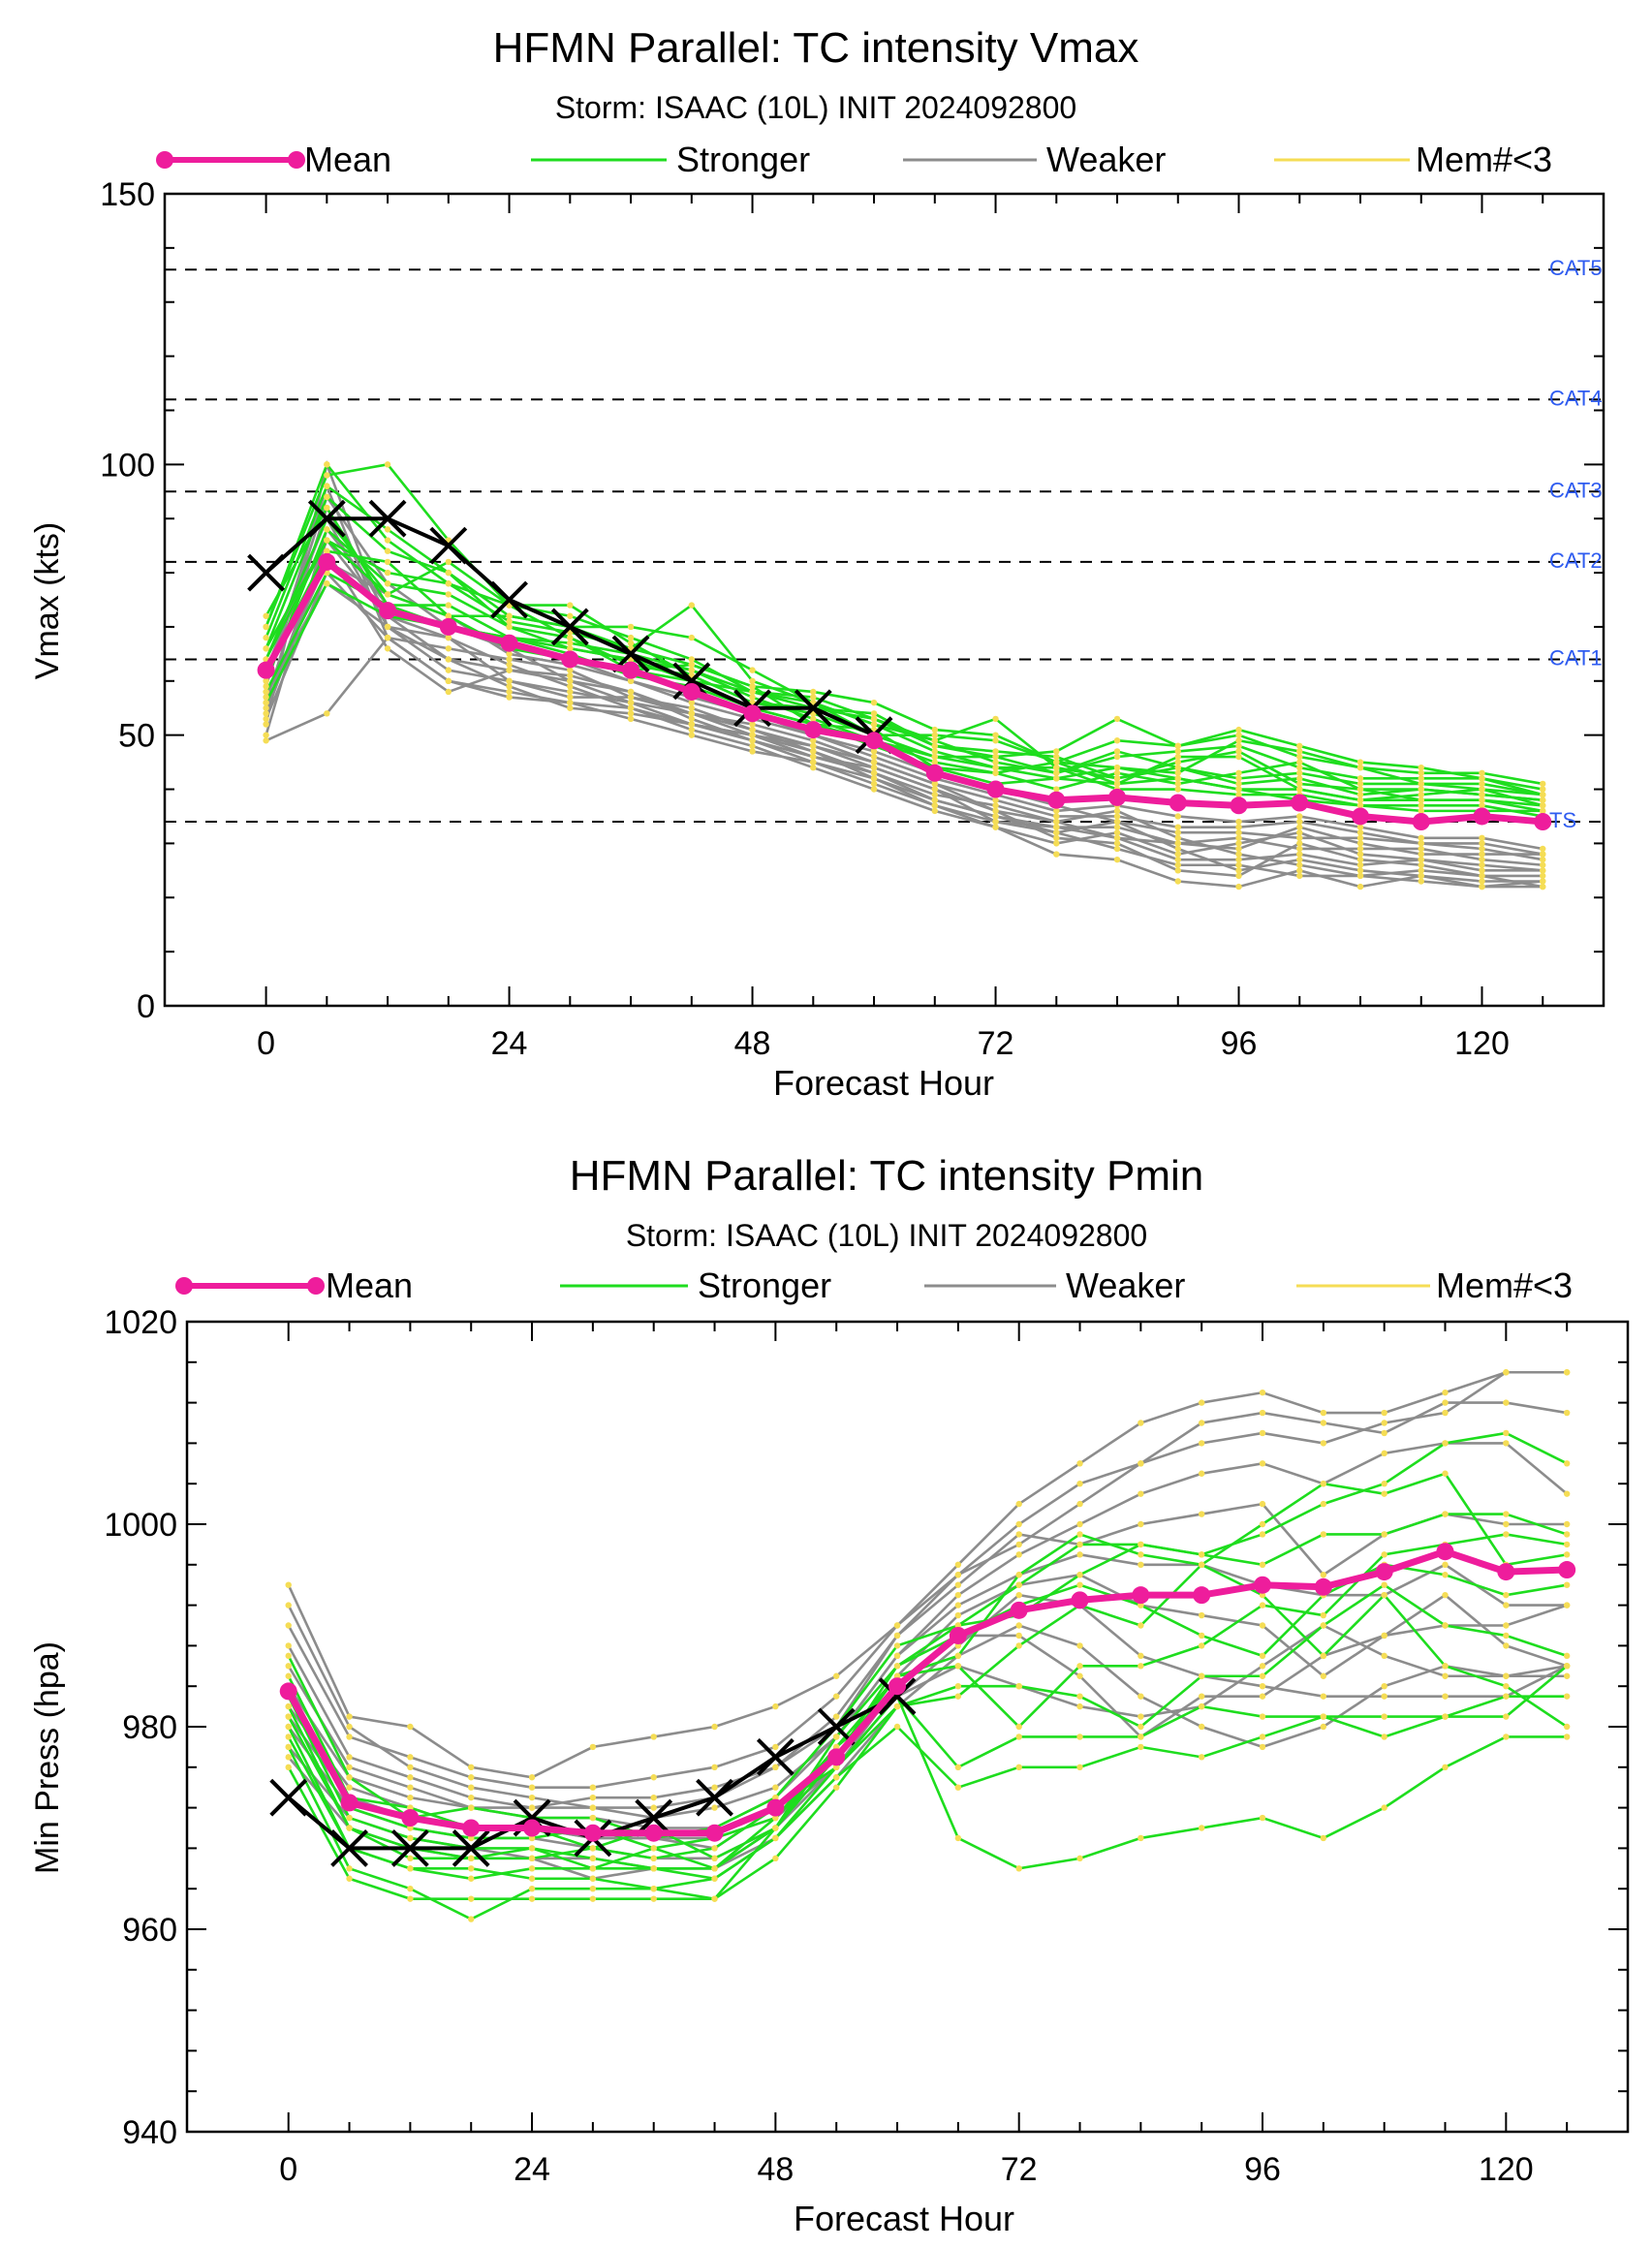  What do you see at coordinates (836, 1726) in the screenshot?
I see `pmin-observed-marker` at bounding box center [836, 1726].